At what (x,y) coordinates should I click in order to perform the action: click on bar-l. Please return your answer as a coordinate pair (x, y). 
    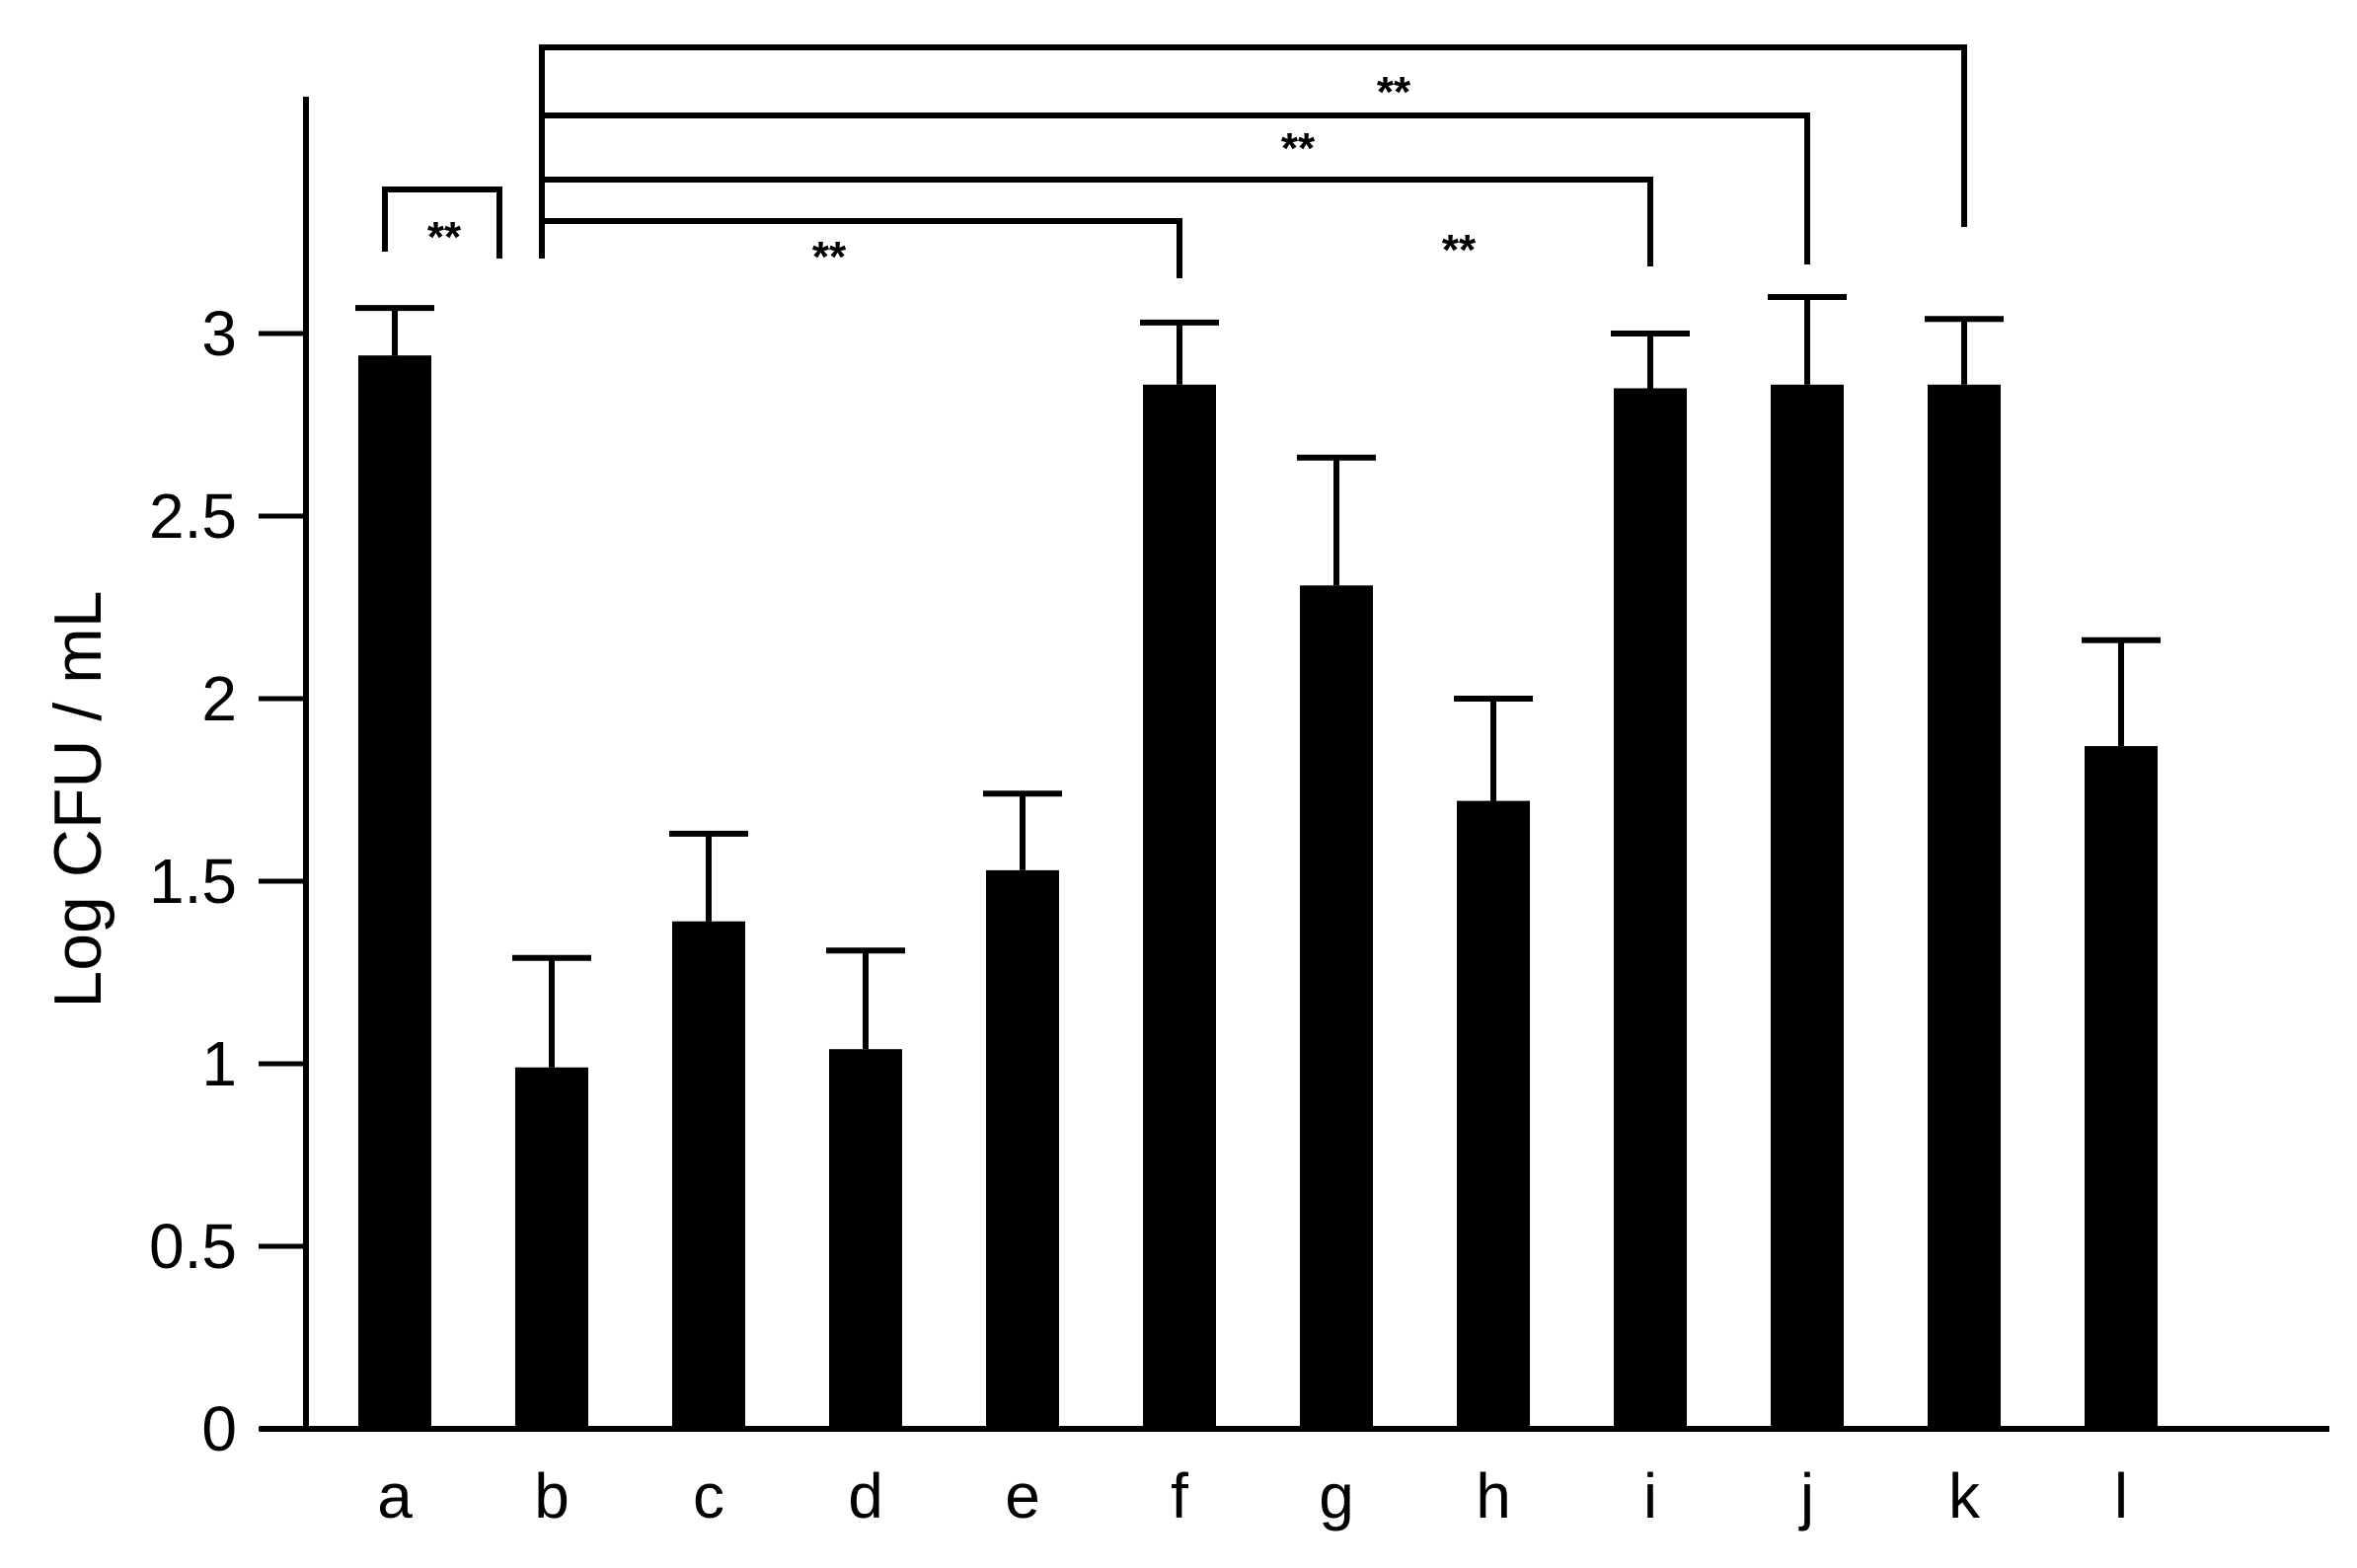
    Looking at the image, I should click on (2122, 1087).